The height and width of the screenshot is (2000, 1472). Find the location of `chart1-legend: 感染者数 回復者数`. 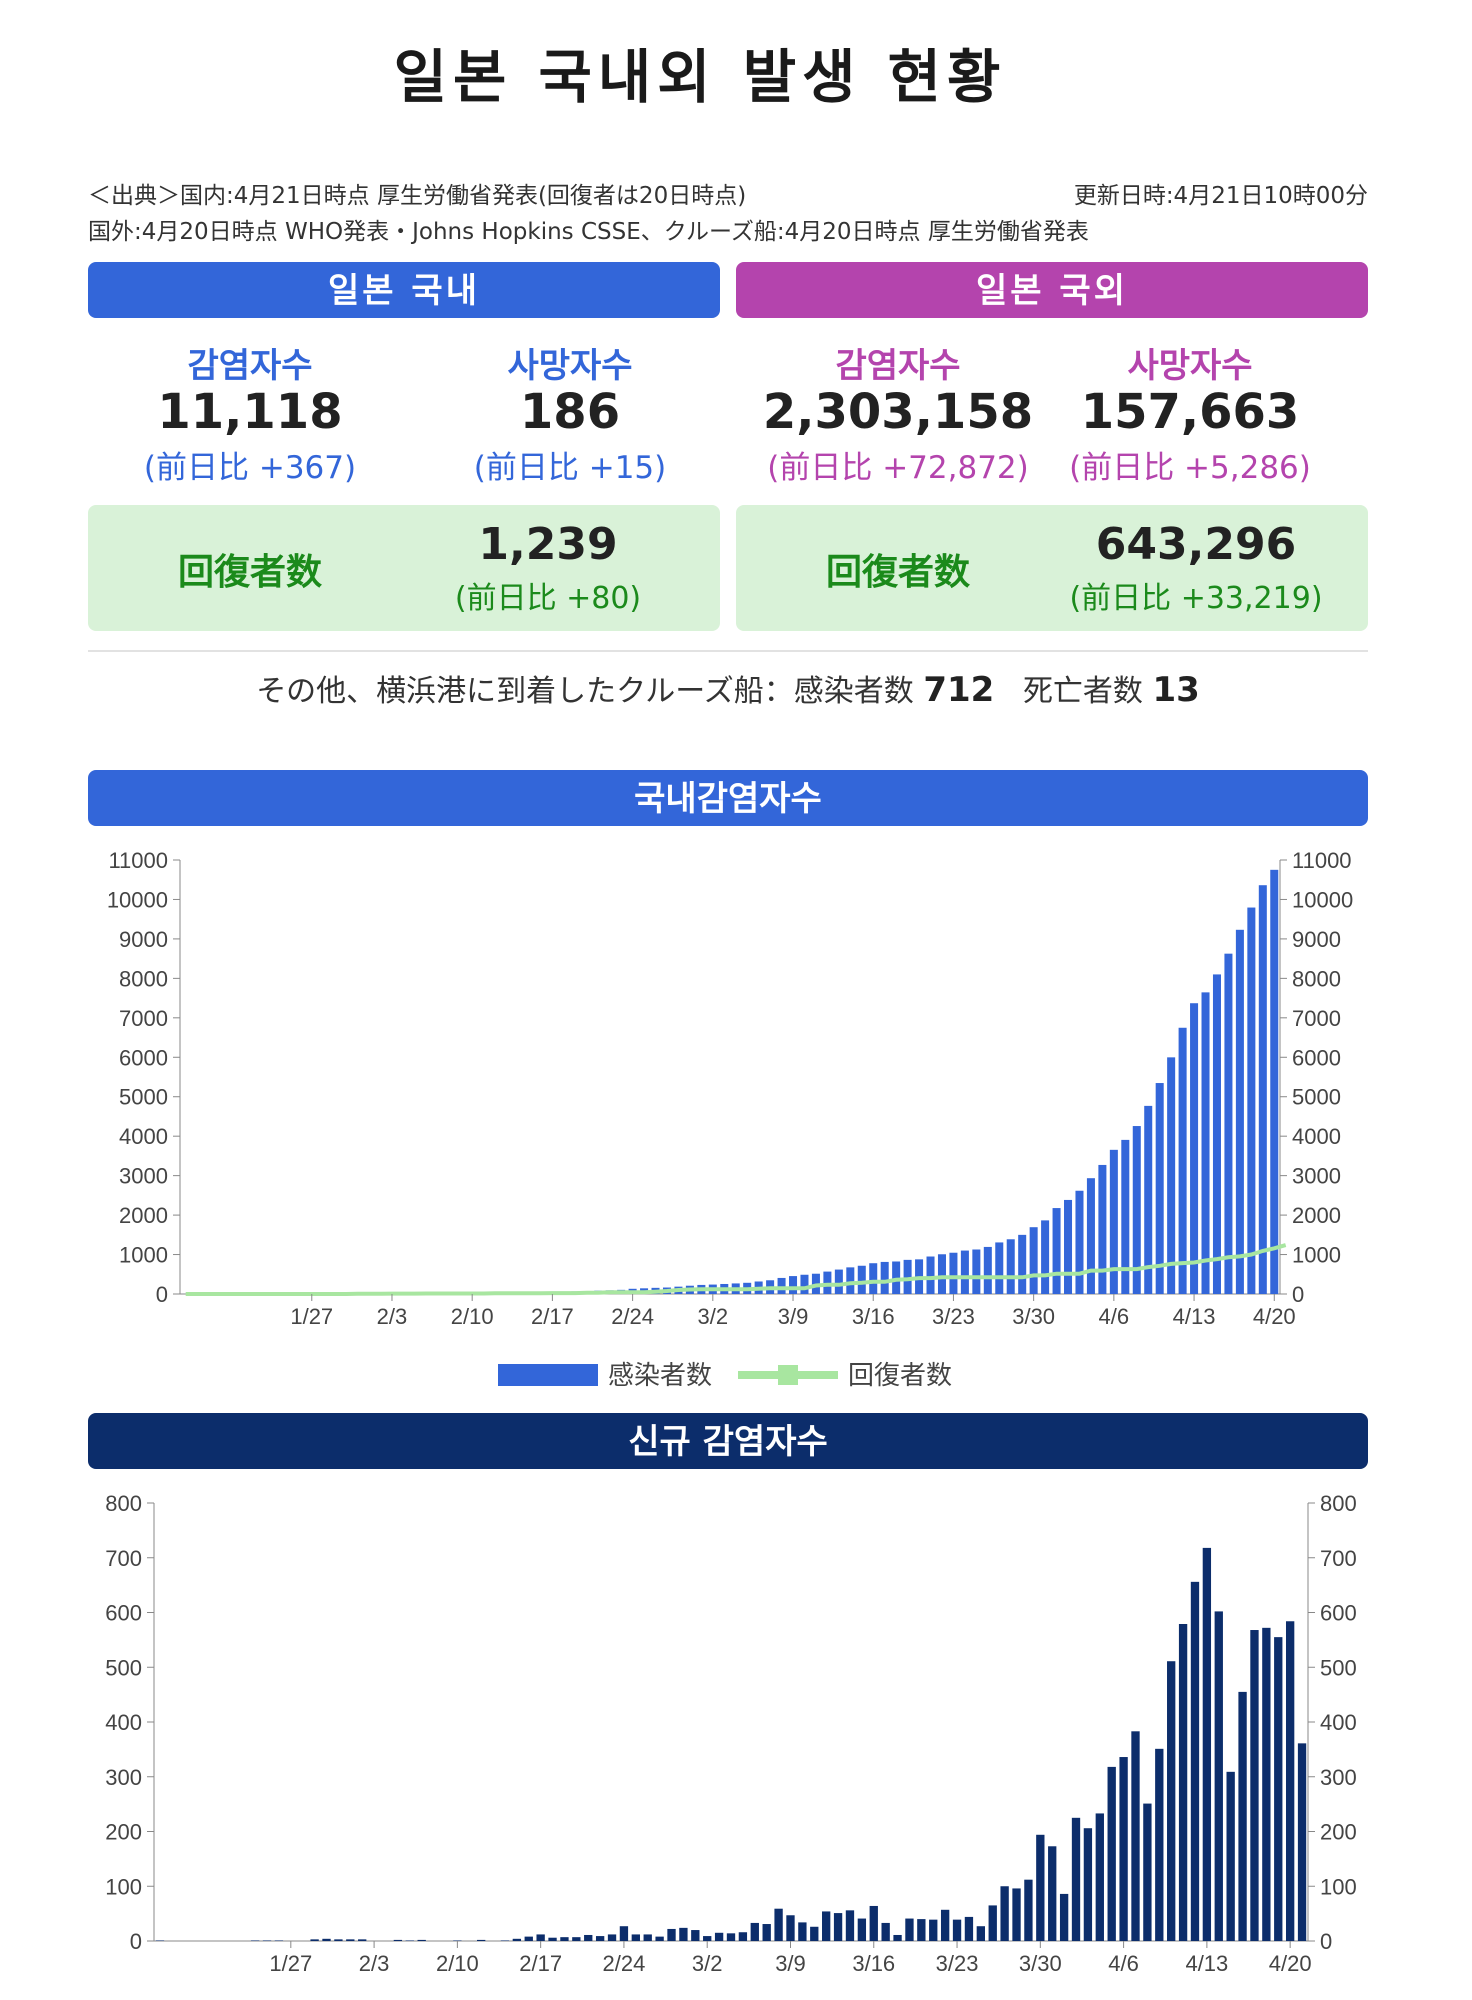

chart1-legend: 感染者数 回復者数 is located at coordinates (725, 1375).